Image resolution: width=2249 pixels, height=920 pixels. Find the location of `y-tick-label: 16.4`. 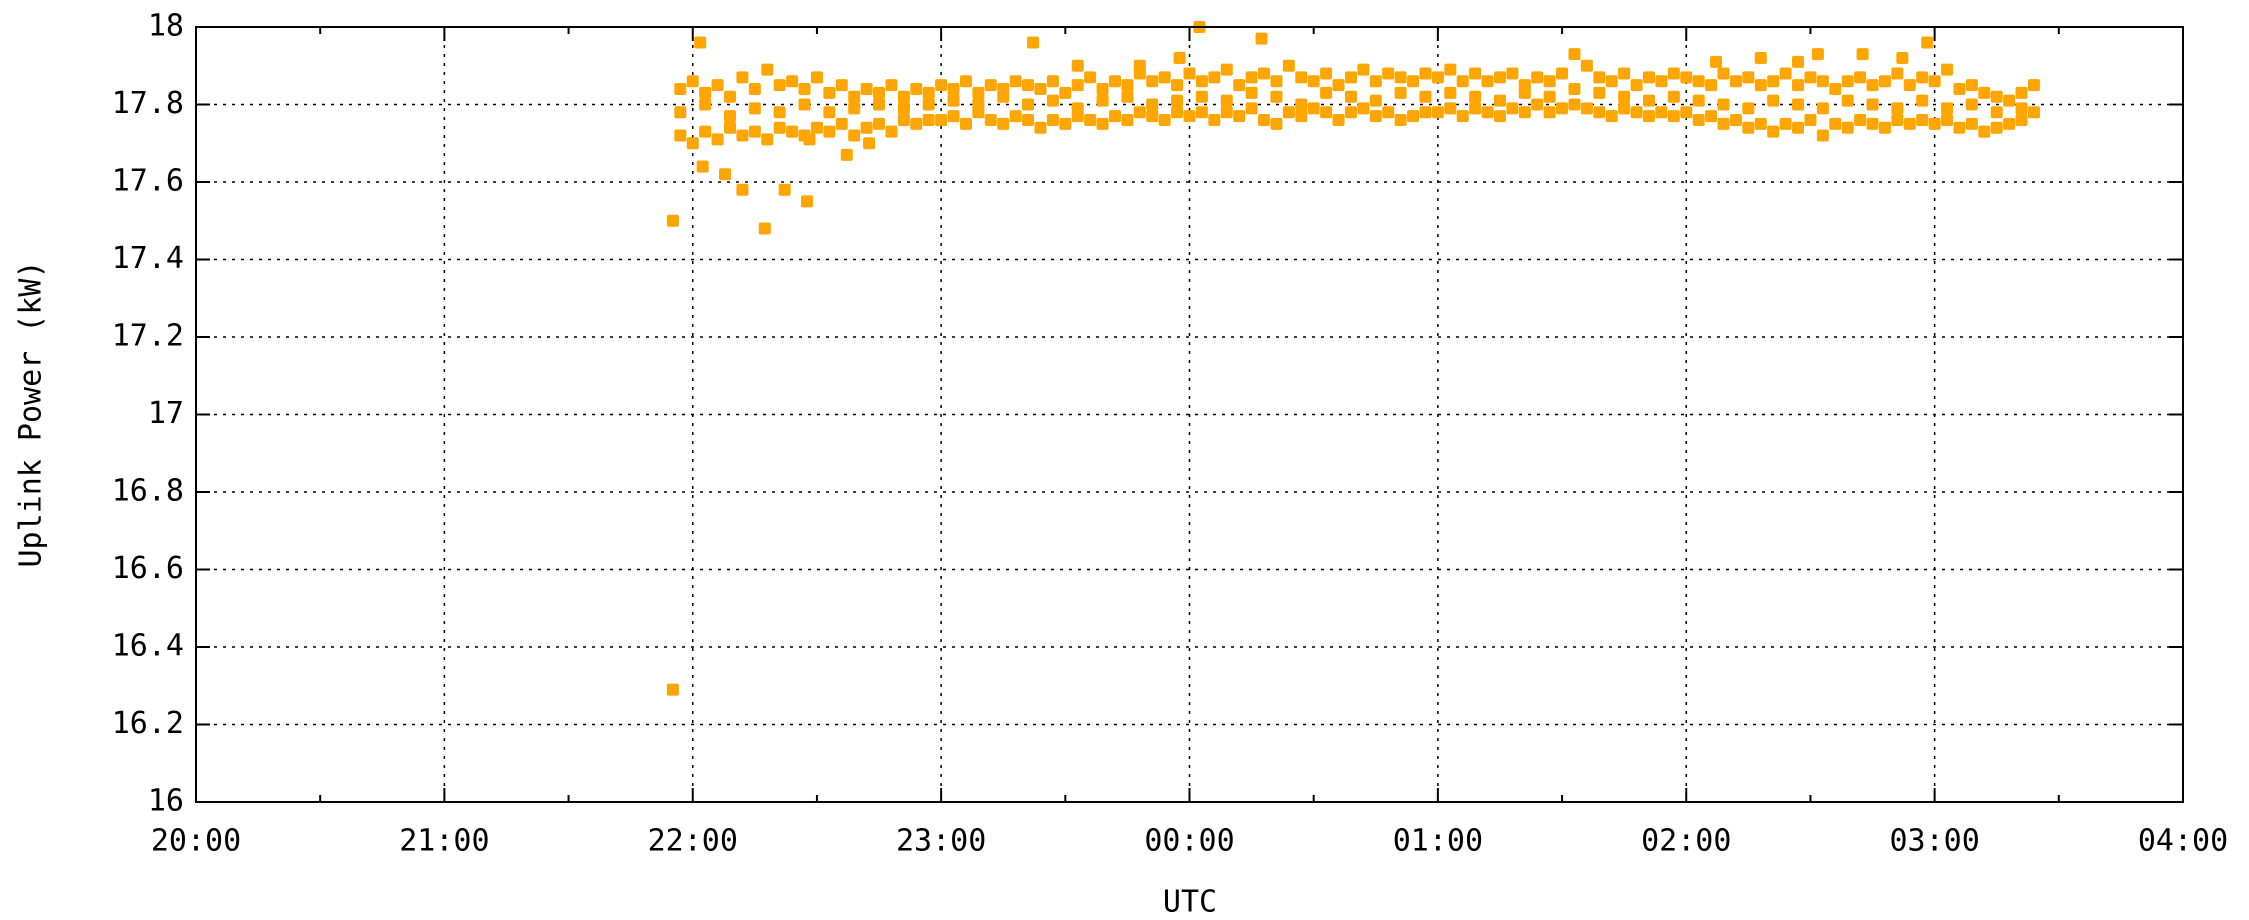

y-tick-label: 16.4 is located at coordinates (148, 646).